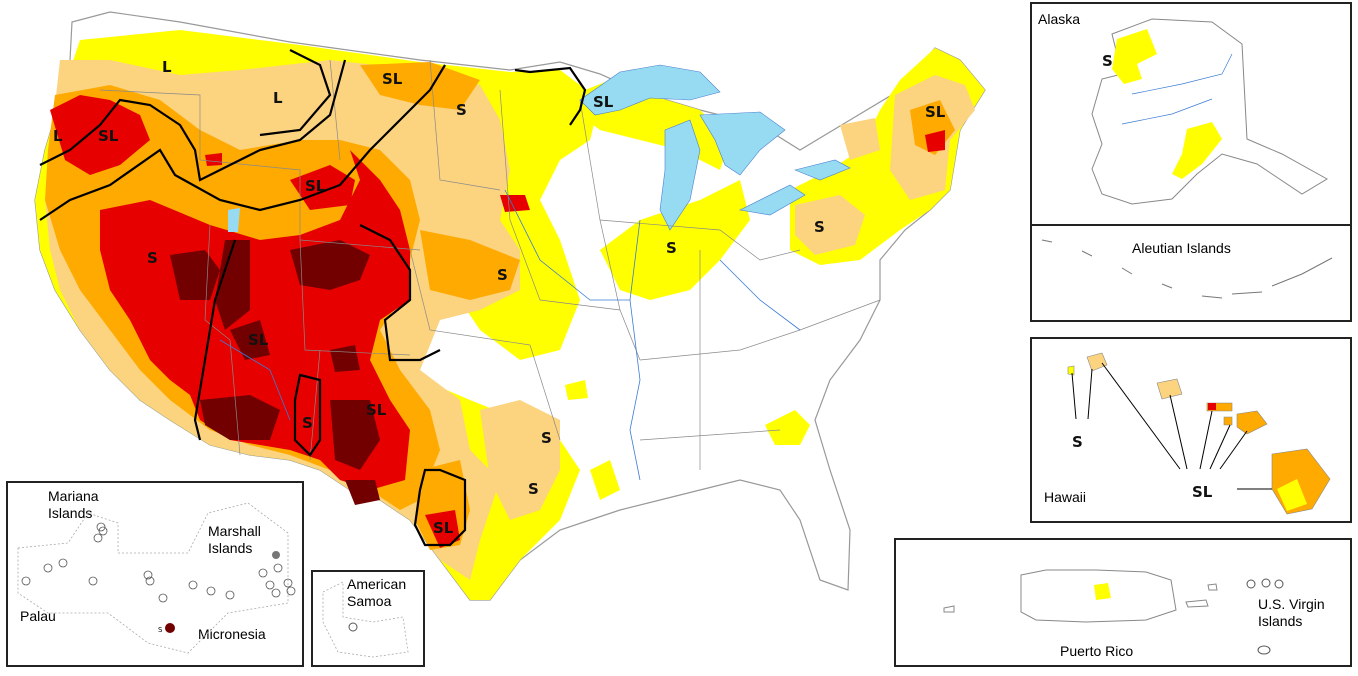  I want to click on d3-area-sd, so click(515, 203).